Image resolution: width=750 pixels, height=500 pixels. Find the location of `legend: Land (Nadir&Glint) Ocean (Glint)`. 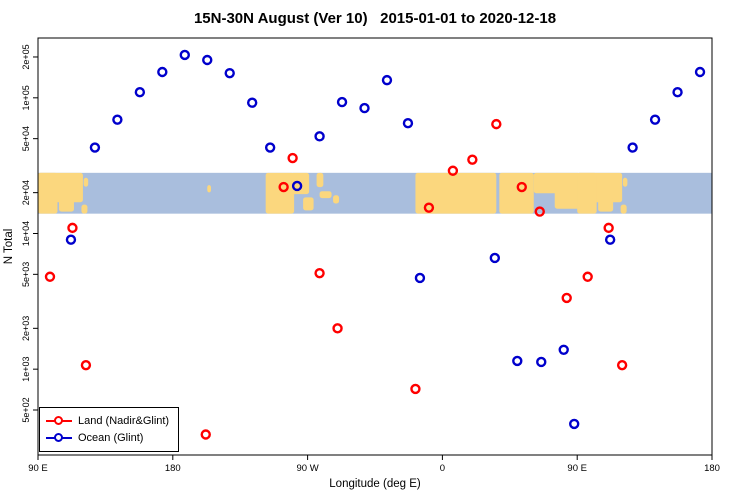

legend: Land (Nadir&Glint) Ocean (Glint) is located at coordinates (109, 429).